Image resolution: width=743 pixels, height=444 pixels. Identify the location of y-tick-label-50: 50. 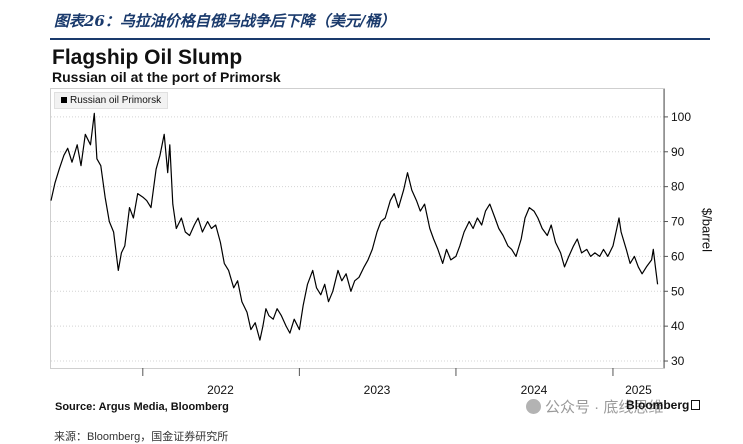
(678, 291).